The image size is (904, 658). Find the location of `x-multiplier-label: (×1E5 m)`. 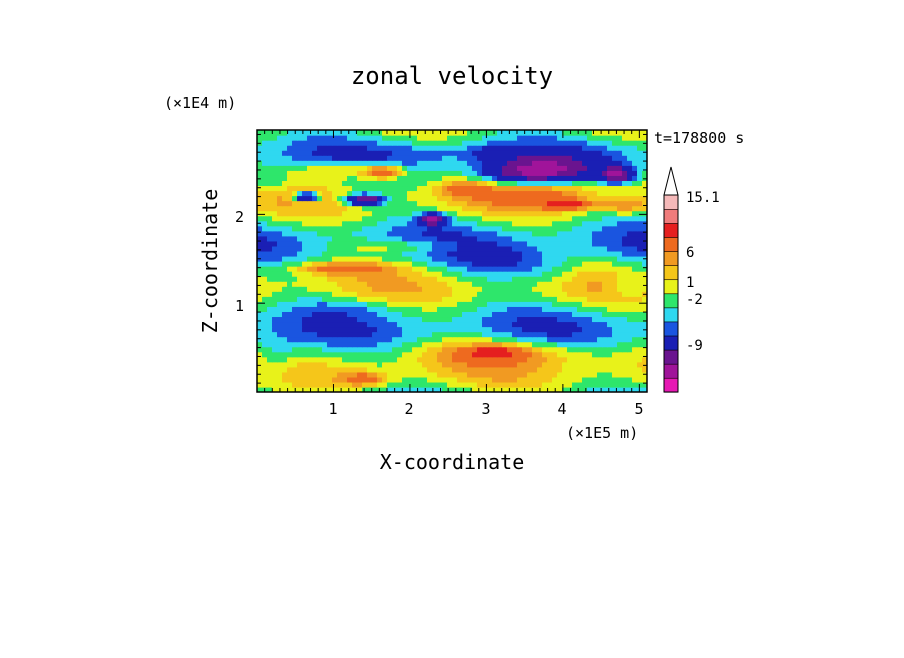

x-multiplier-label: (×1E5 m) is located at coordinates (602, 433).